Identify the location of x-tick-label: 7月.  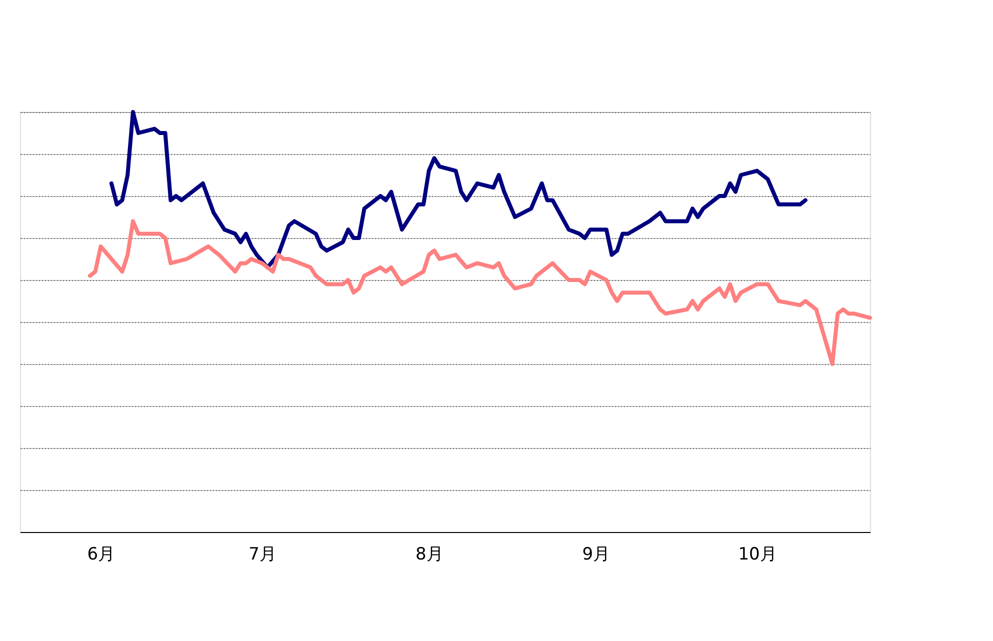
(262, 554).